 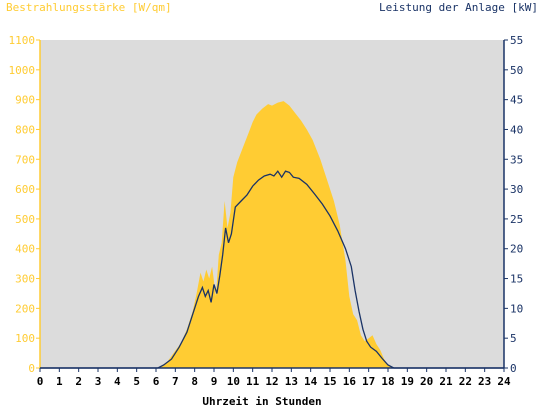 I want to click on x-tick-label: 15, so click(x=329, y=381).